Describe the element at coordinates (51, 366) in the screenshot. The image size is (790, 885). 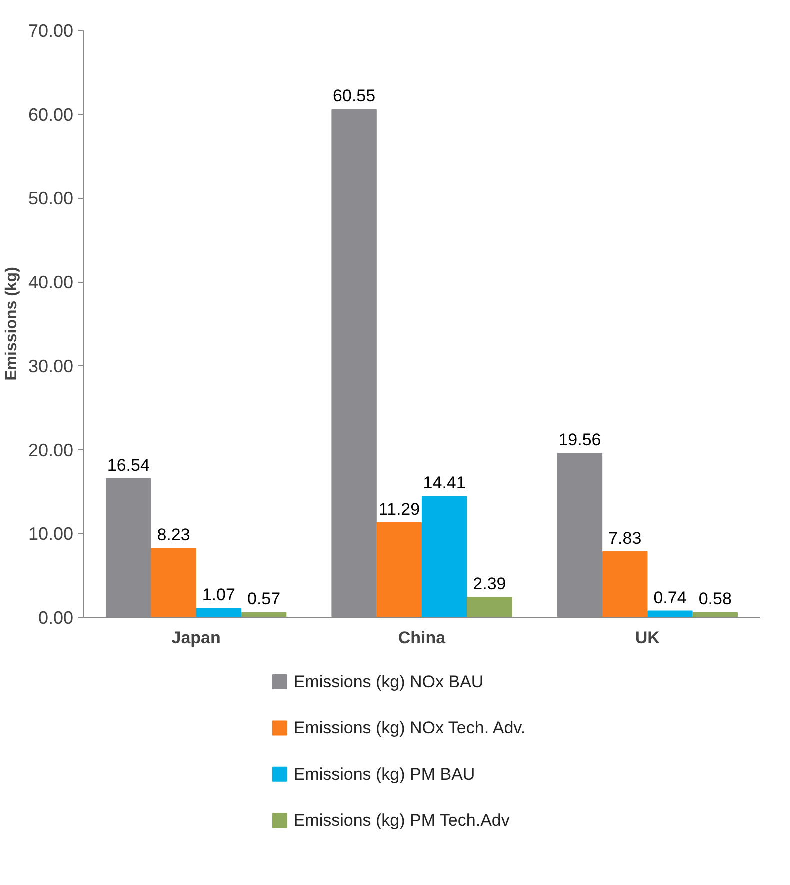
I see `y-tick-label: 30.00` at that location.